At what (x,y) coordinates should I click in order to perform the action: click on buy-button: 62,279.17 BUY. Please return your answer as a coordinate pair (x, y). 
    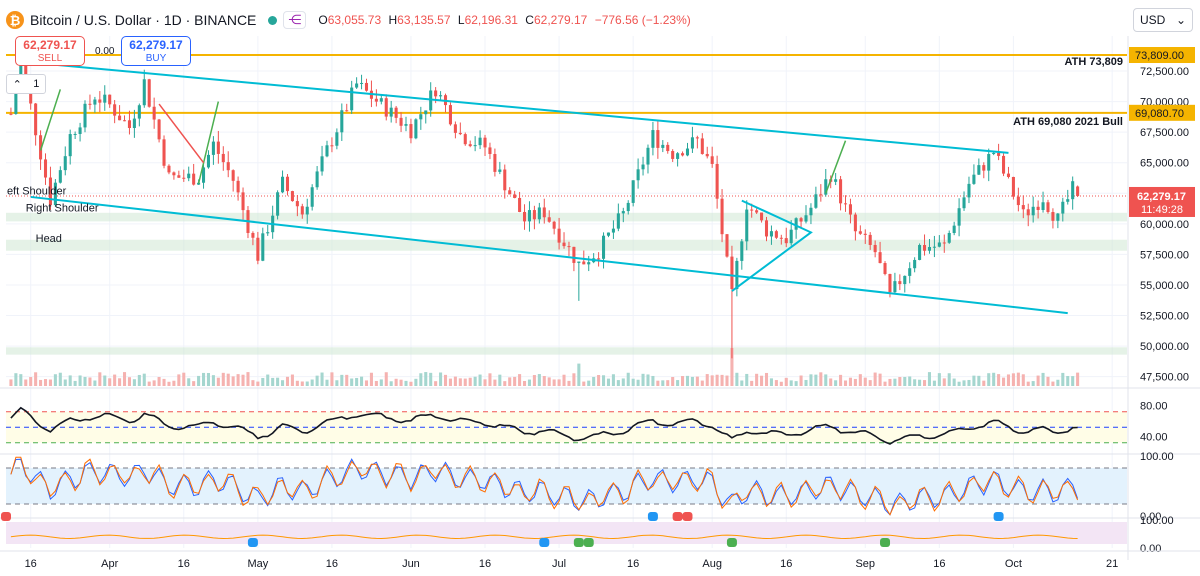
    Looking at the image, I should click on (156, 51).